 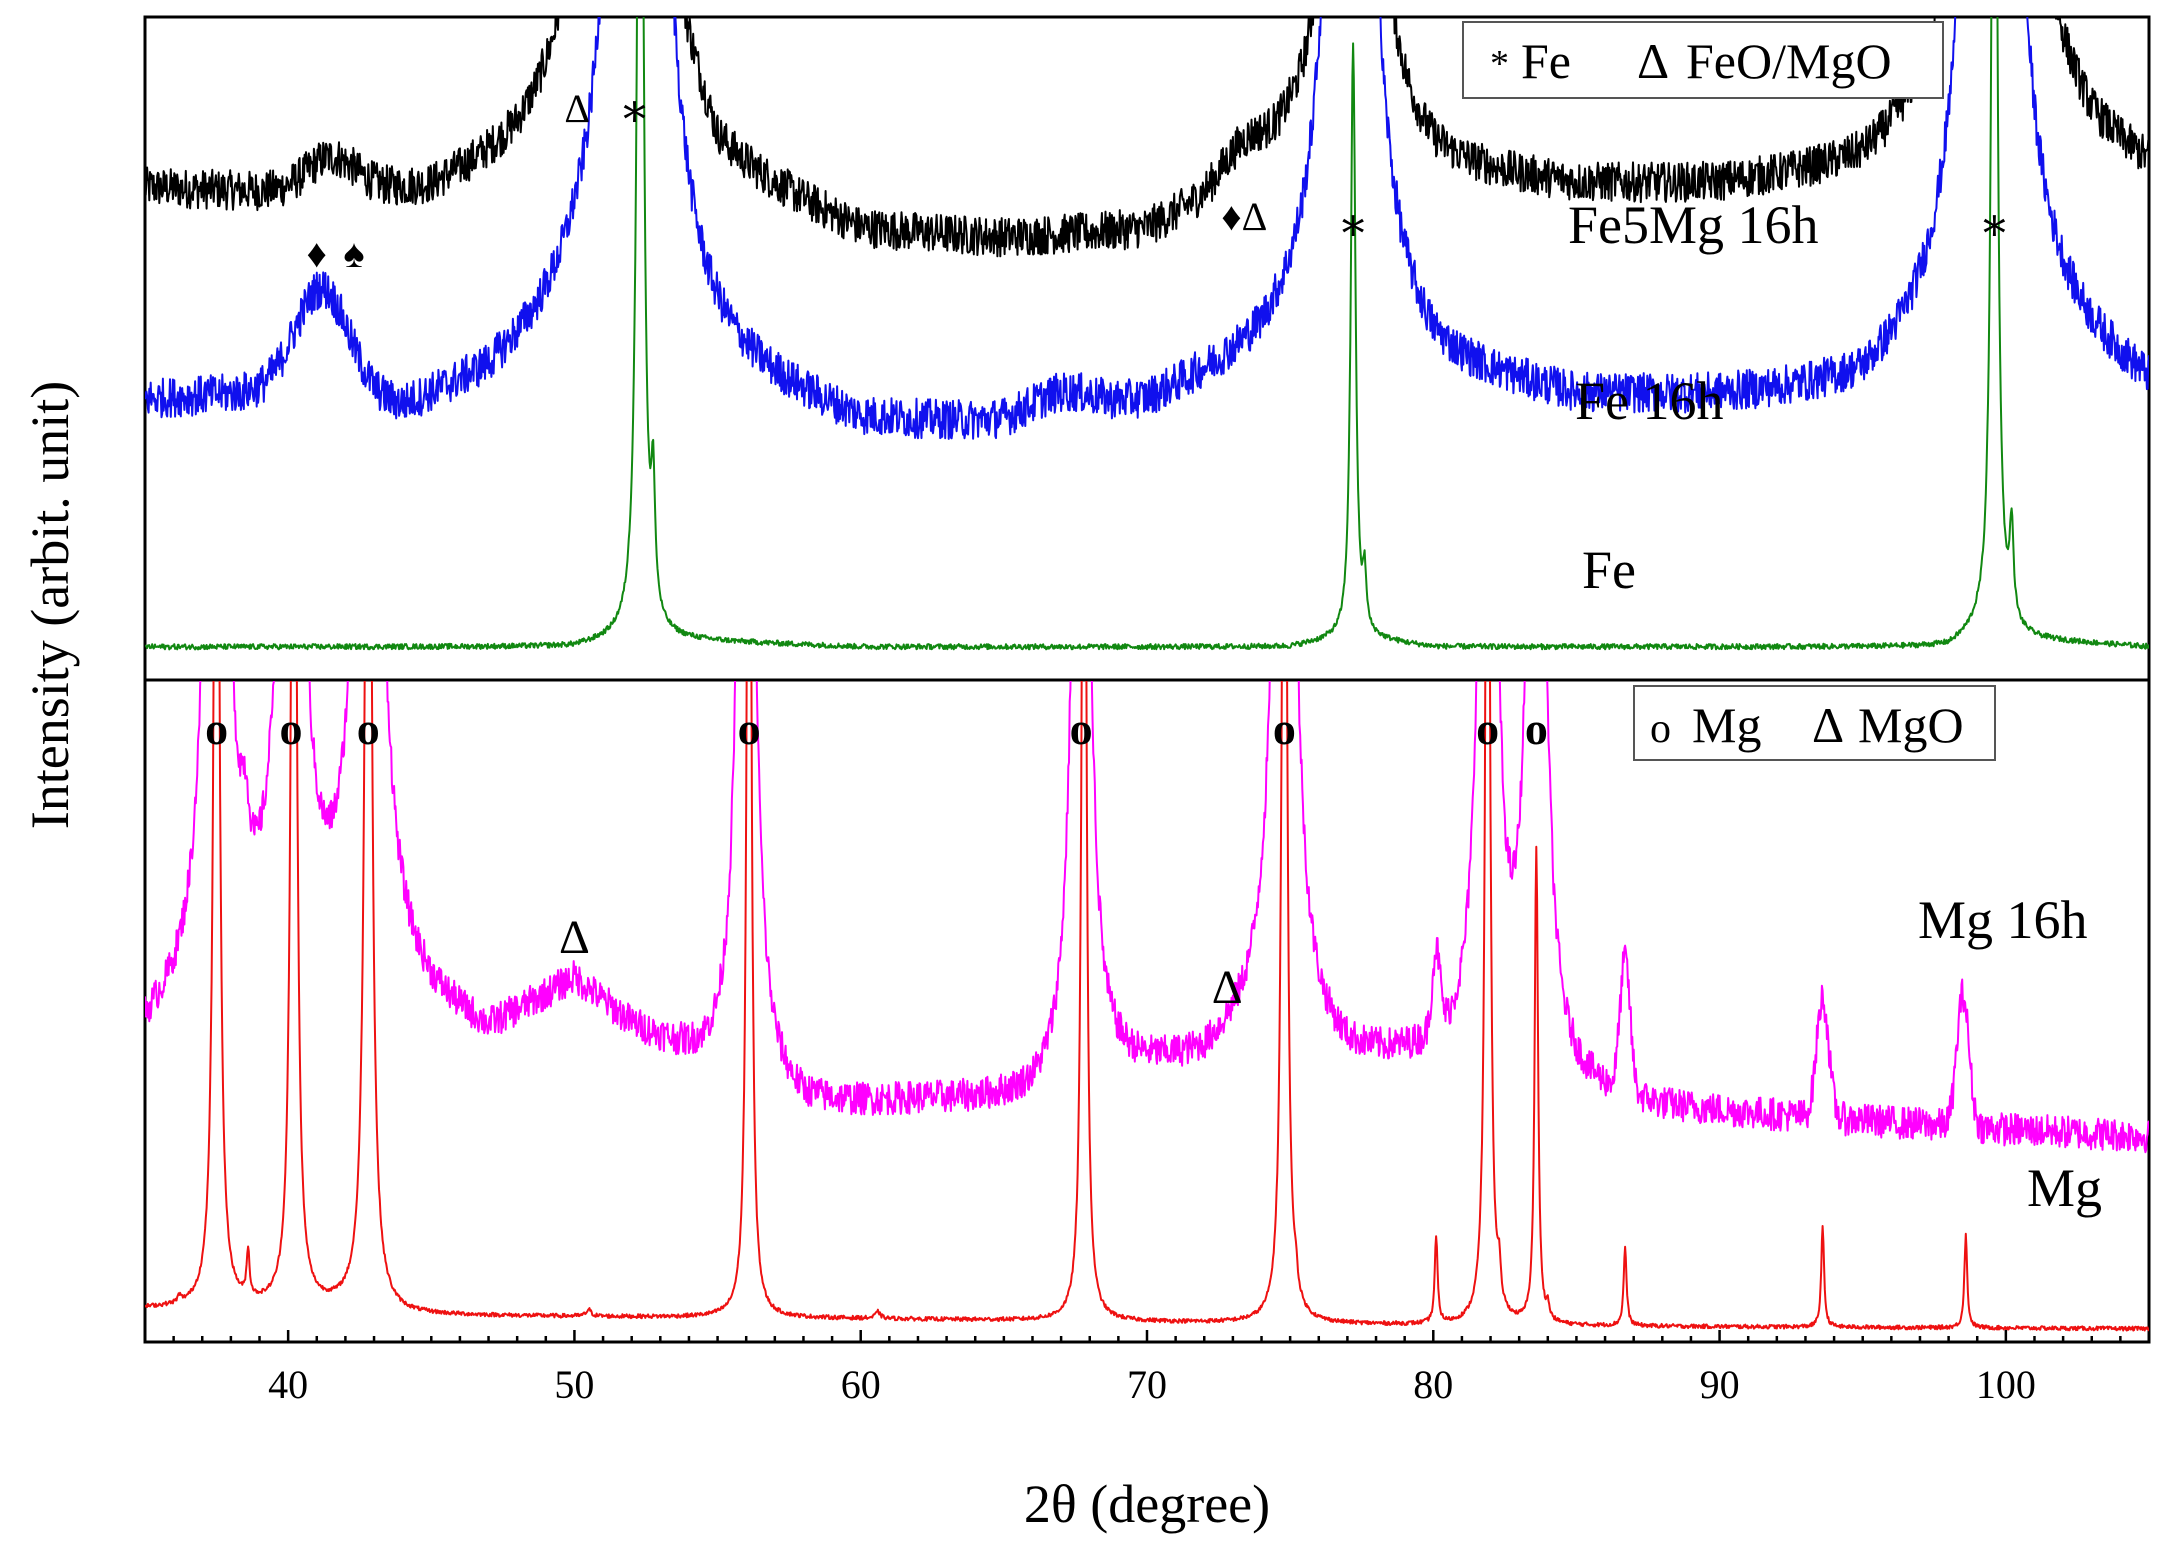 What do you see at coordinates (1720, 1384) in the screenshot?
I see `x-tick-label: 90` at bounding box center [1720, 1384].